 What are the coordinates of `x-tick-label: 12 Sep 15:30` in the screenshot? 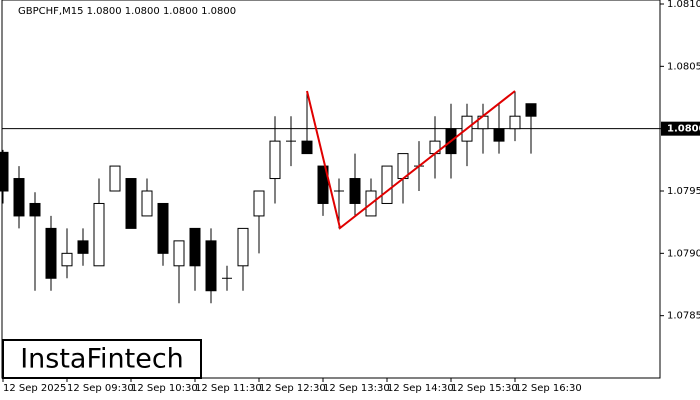 It's located at (484, 388).